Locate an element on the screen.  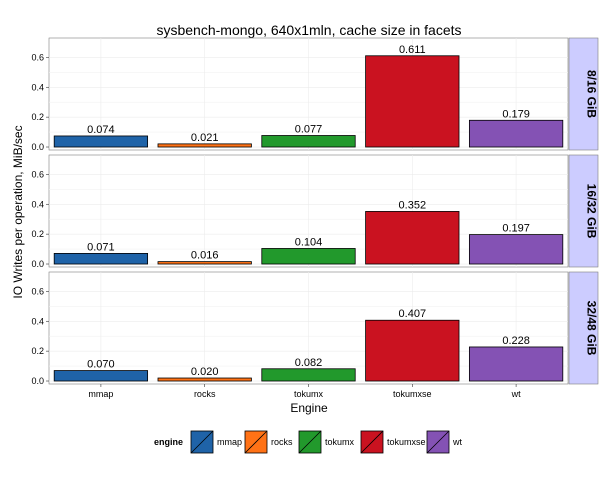
legend-entry-wt: wt is located at coordinates (444, 442).